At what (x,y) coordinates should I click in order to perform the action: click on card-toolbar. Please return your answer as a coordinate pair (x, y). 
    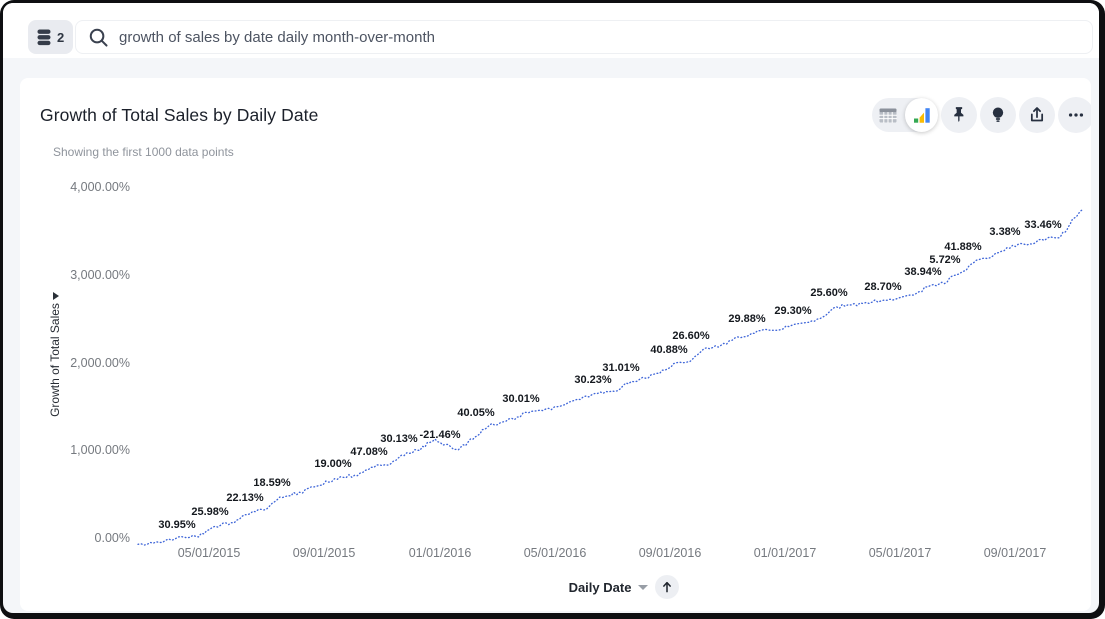
    Looking at the image, I should click on (981, 115).